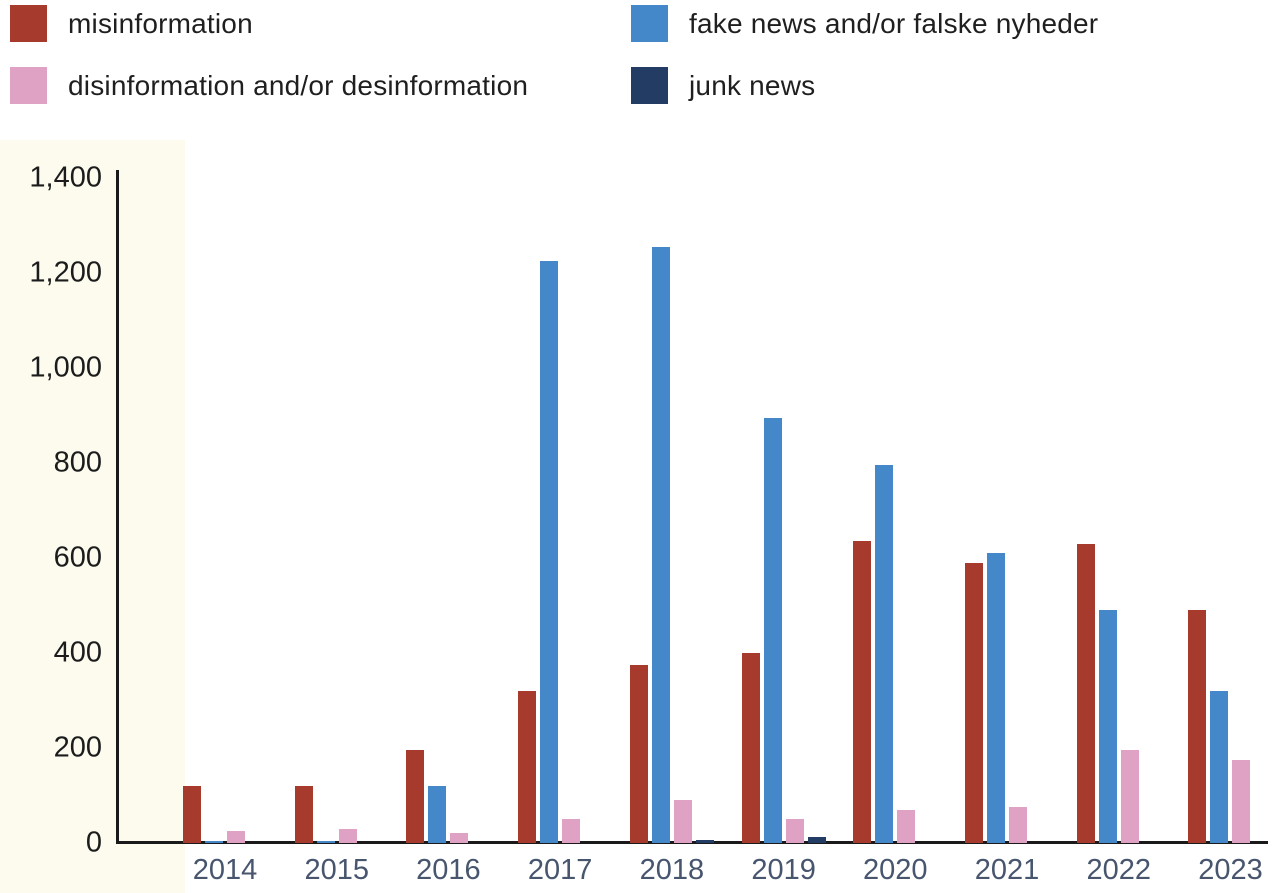 The width and height of the screenshot is (1280, 893). Describe the element at coordinates (298, 85) in the screenshot. I see `legend-label-disinformation: disinformation and/or desinformation` at that location.